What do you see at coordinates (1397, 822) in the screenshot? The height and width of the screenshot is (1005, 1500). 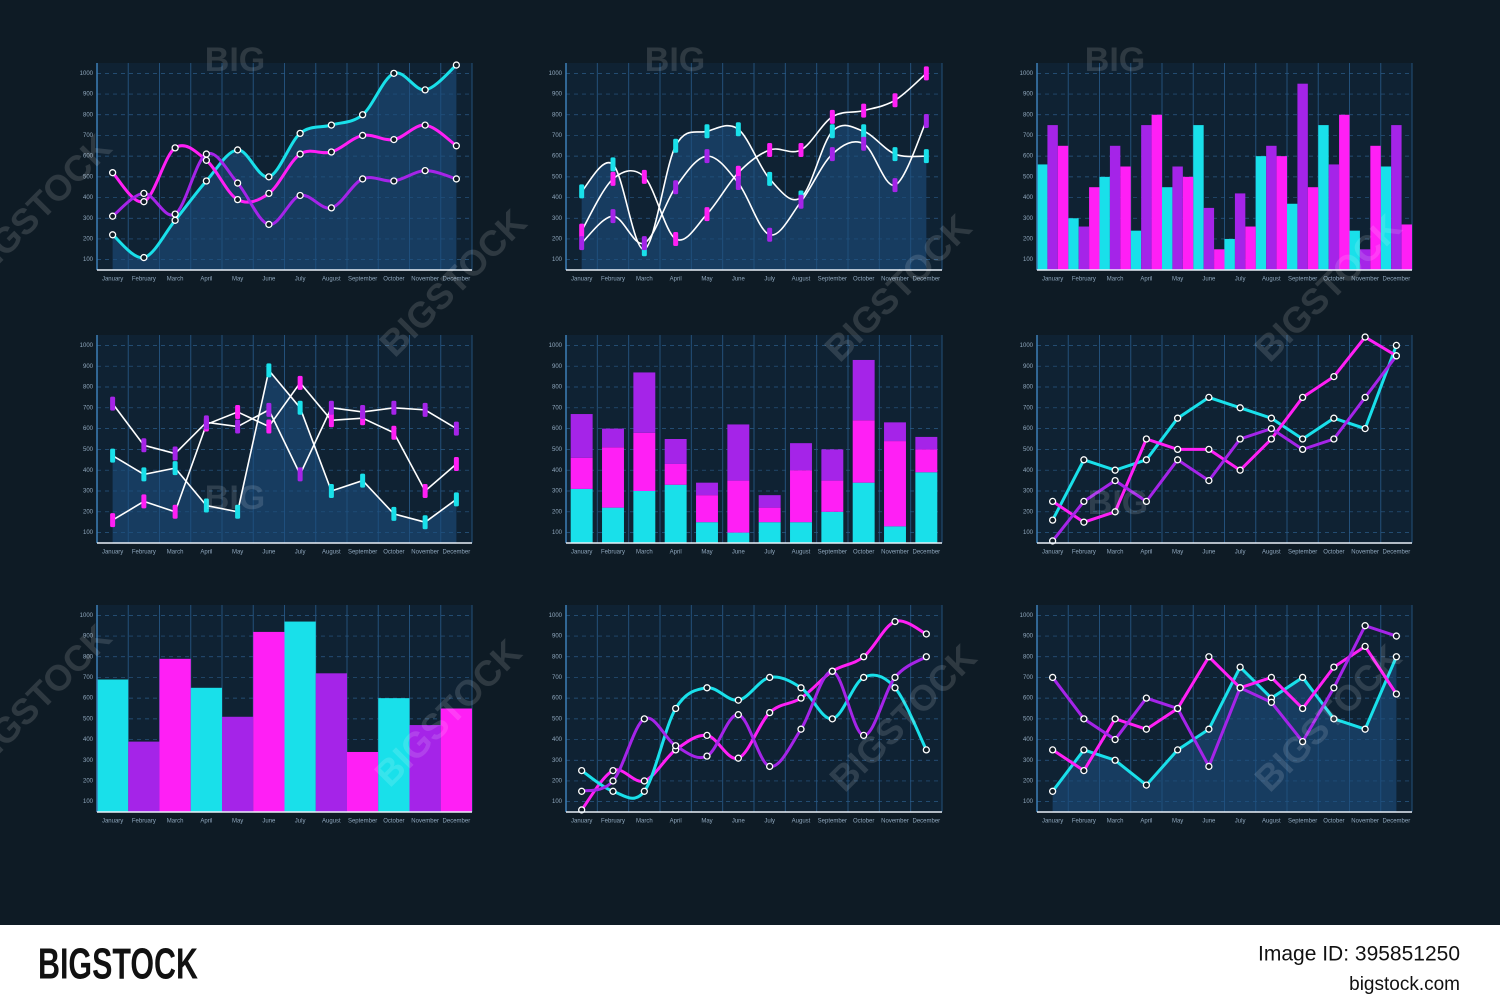 I see `x-tick-label: December` at bounding box center [1397, 822].